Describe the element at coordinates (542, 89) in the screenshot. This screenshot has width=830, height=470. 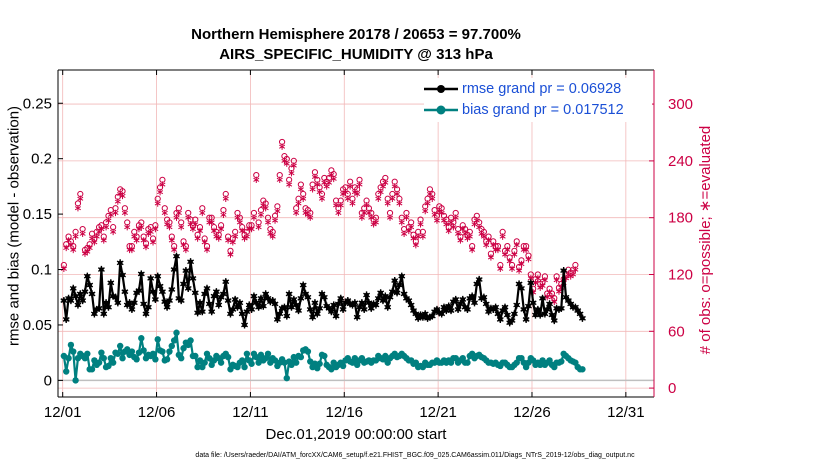
I see `legend-label-rmse: rmse grand pr = 0.06928` at that location.